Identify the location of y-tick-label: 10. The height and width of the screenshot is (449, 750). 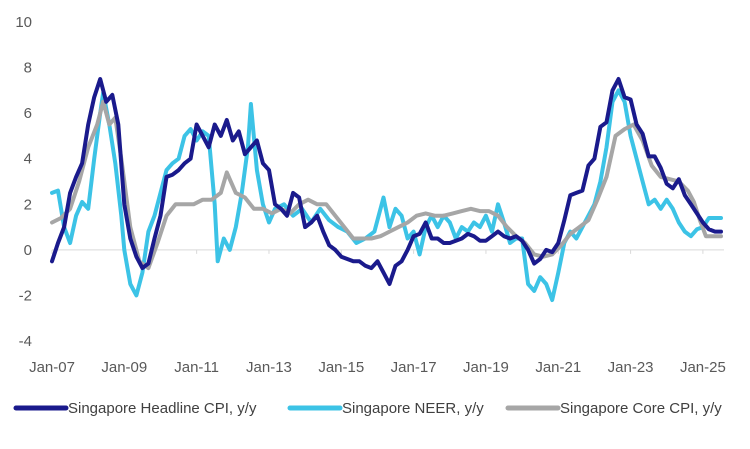
(23, 22).